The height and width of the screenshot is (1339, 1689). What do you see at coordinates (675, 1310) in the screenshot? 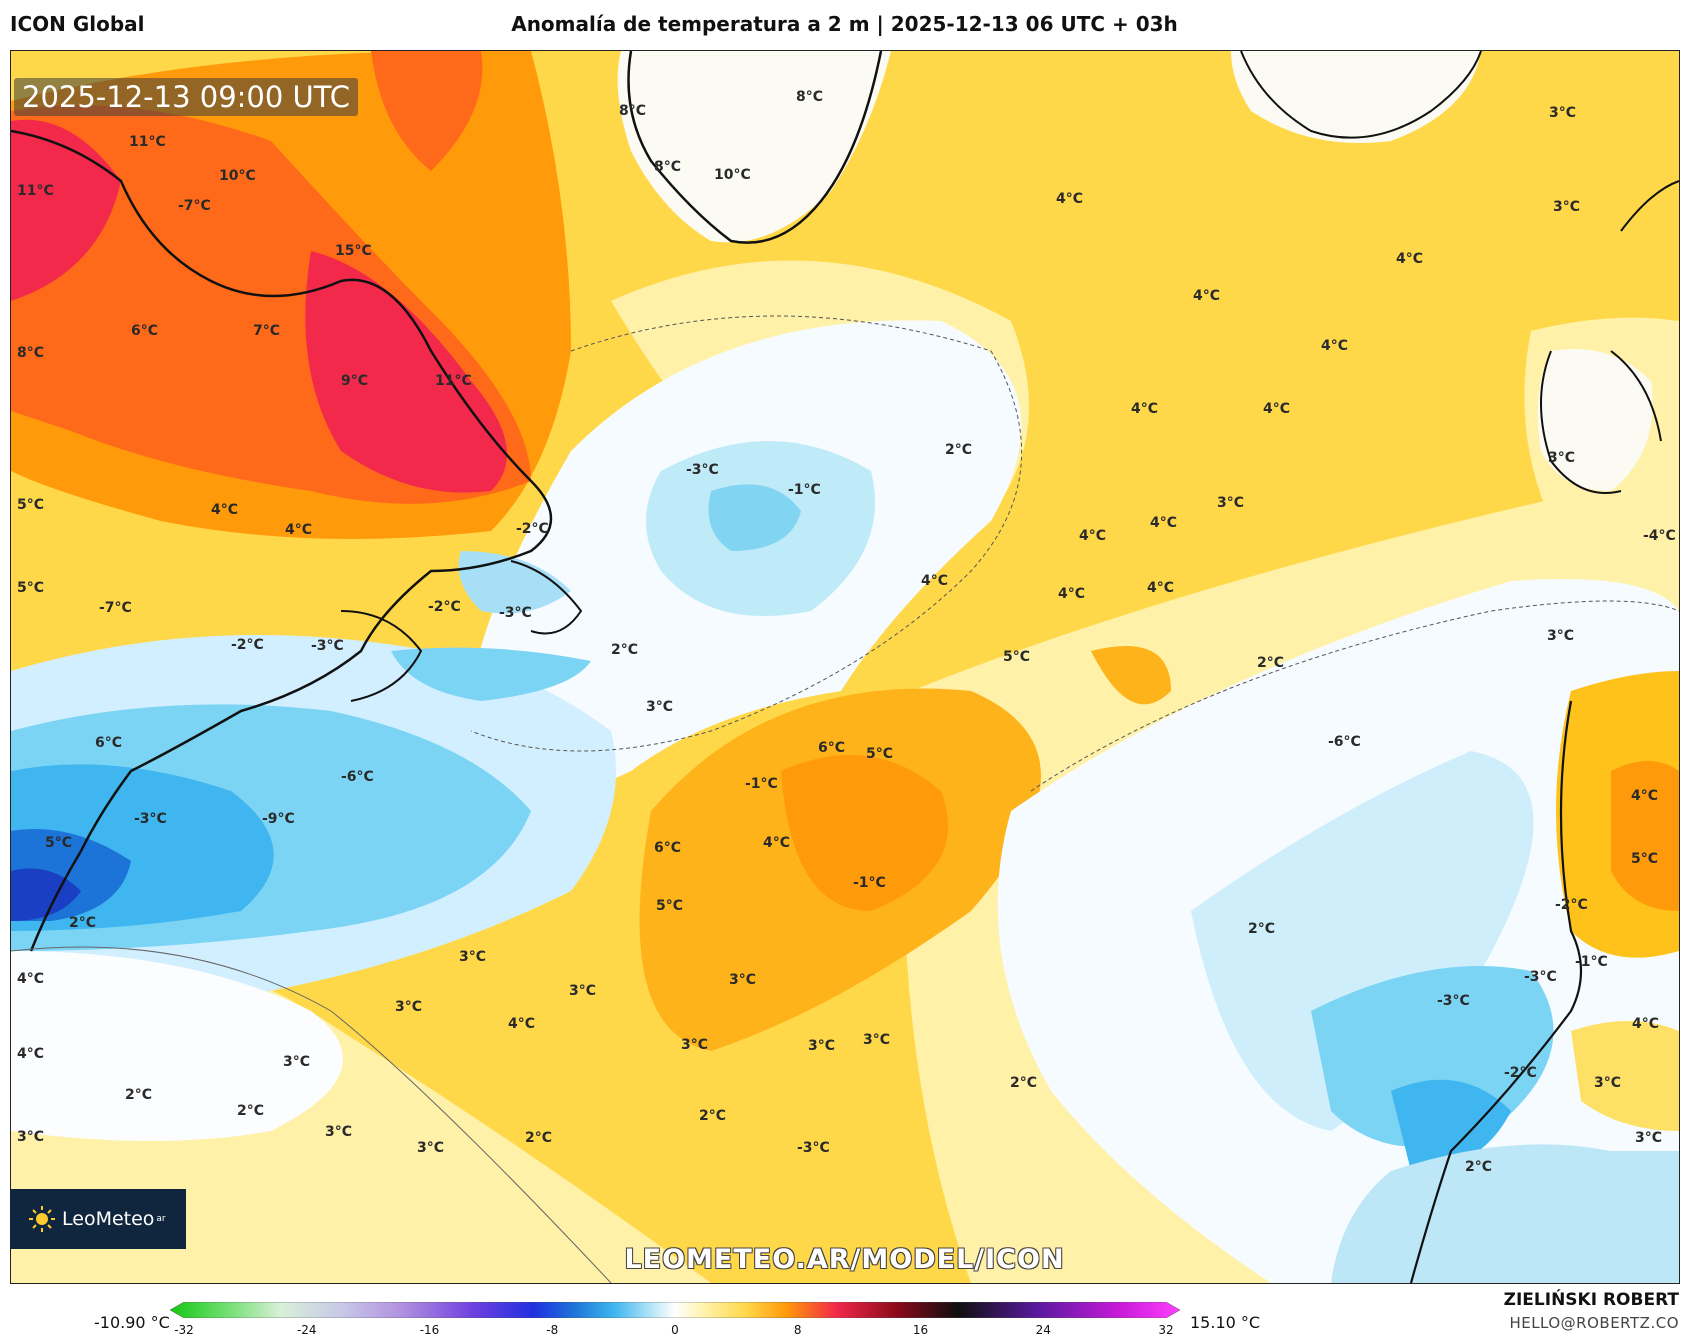
I see `colorbar` at bounding box center [675, 1310].